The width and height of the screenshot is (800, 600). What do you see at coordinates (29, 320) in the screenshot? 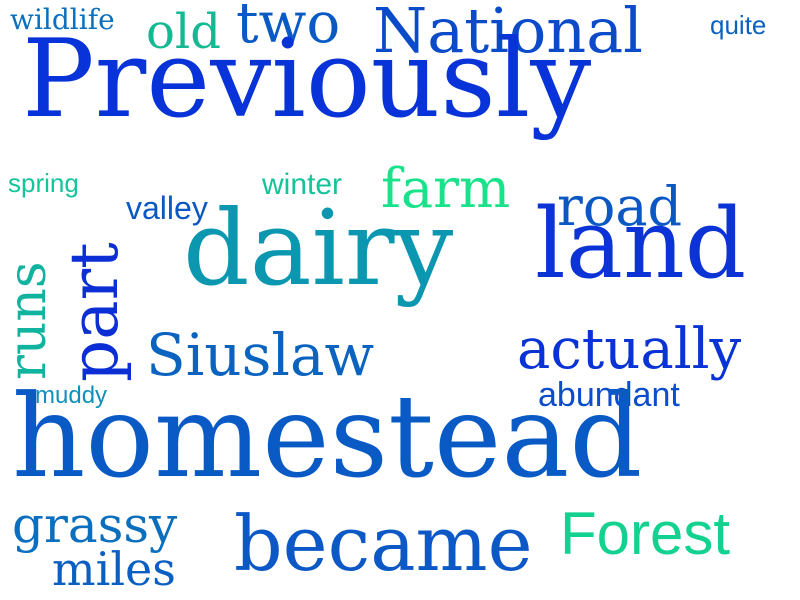
I see `word-runs: runs` at bounding box center [29, 320].